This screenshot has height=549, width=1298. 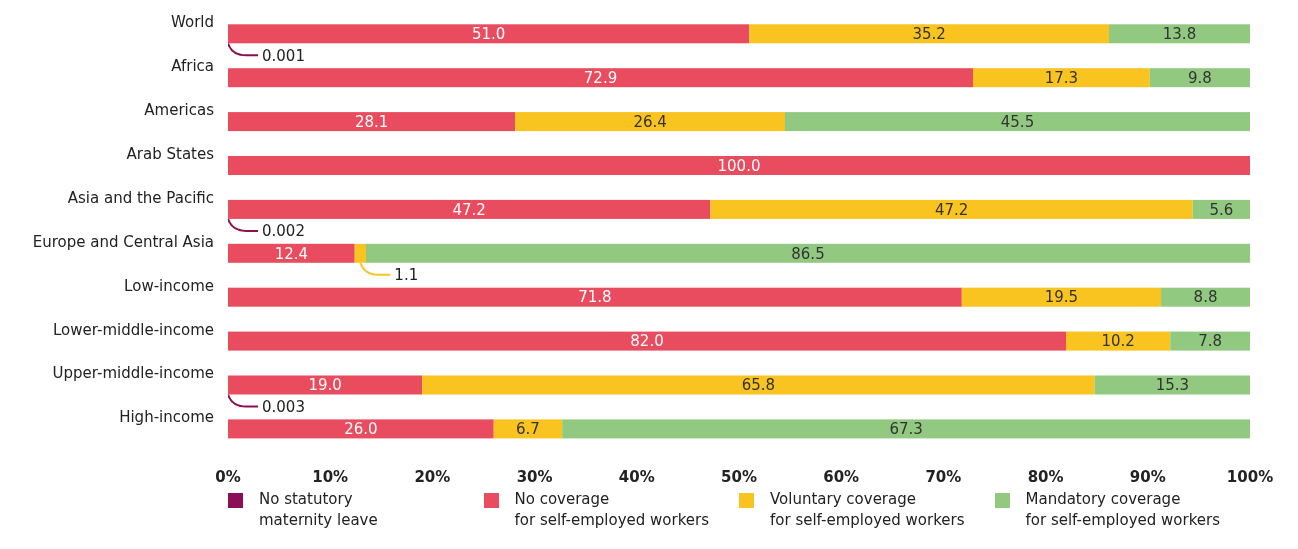 I want to click on x-tick-label: 30%, so click(x=534, y=476).